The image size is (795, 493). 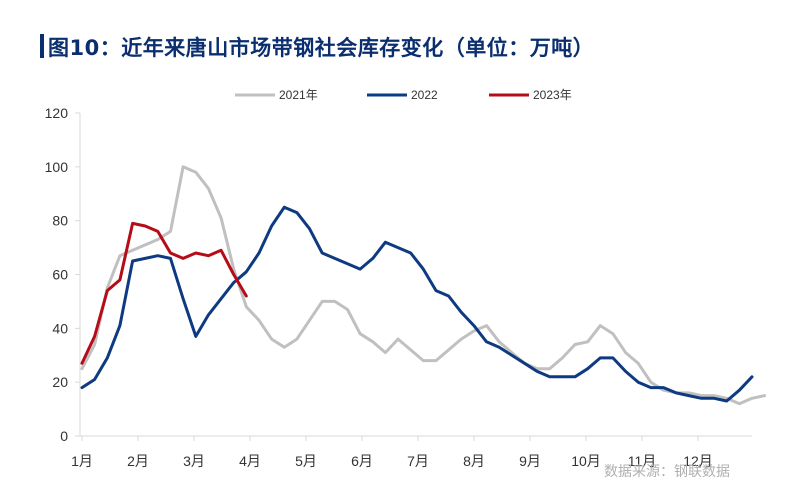 I want to click on x-tick-label: 12月, so click(x=698, y=461).